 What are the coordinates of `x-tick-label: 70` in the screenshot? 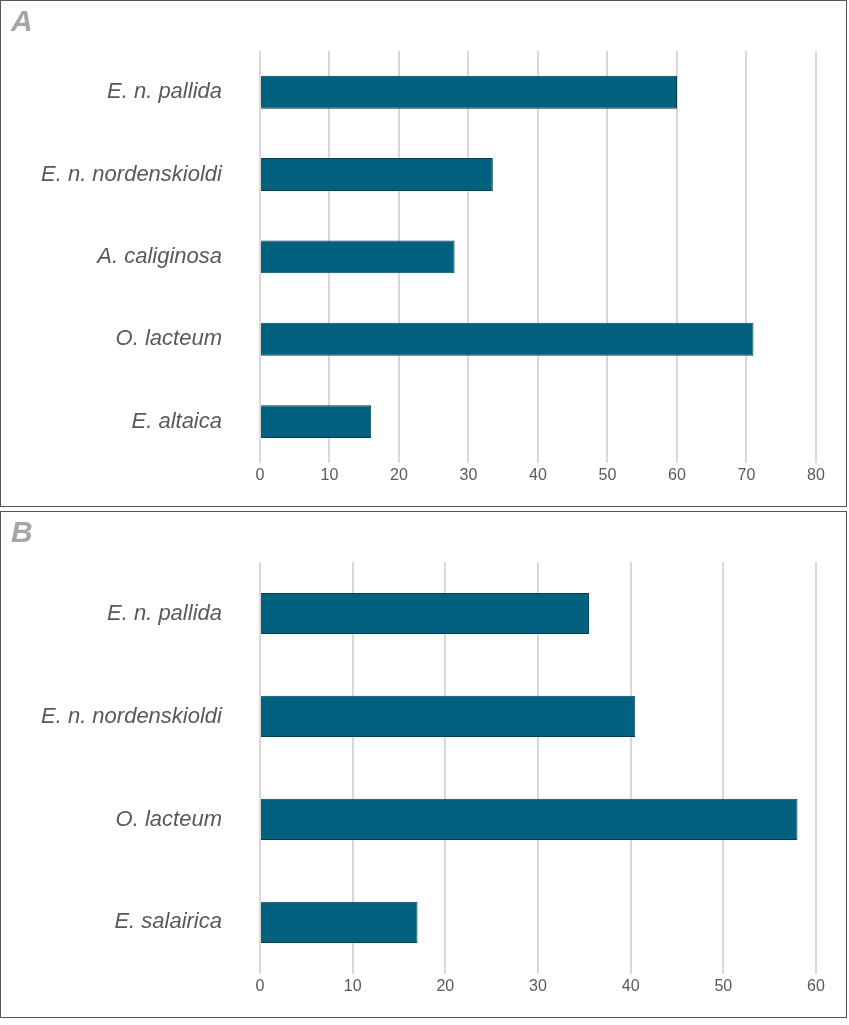 It's located at (746, 474).